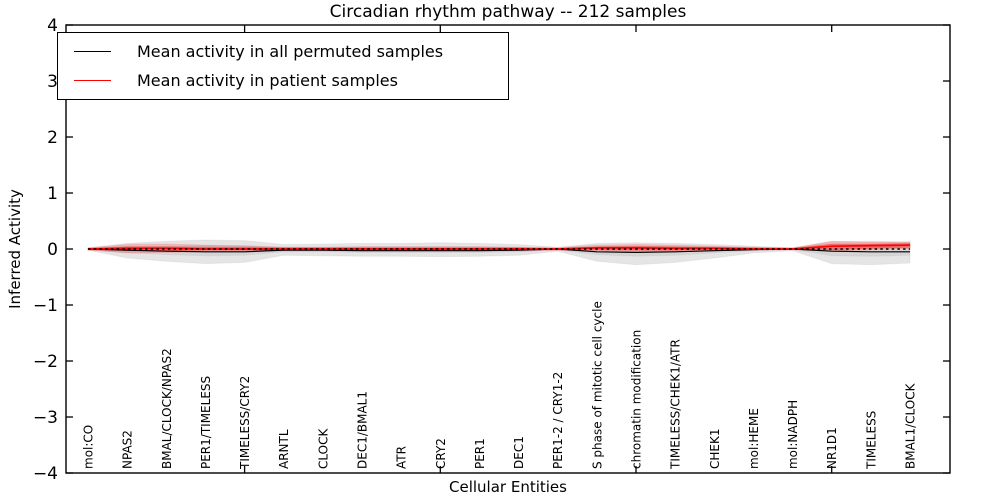  I want to click on x-category-label: BMAL/CLOCK/NPAS2, so click(167, 408).